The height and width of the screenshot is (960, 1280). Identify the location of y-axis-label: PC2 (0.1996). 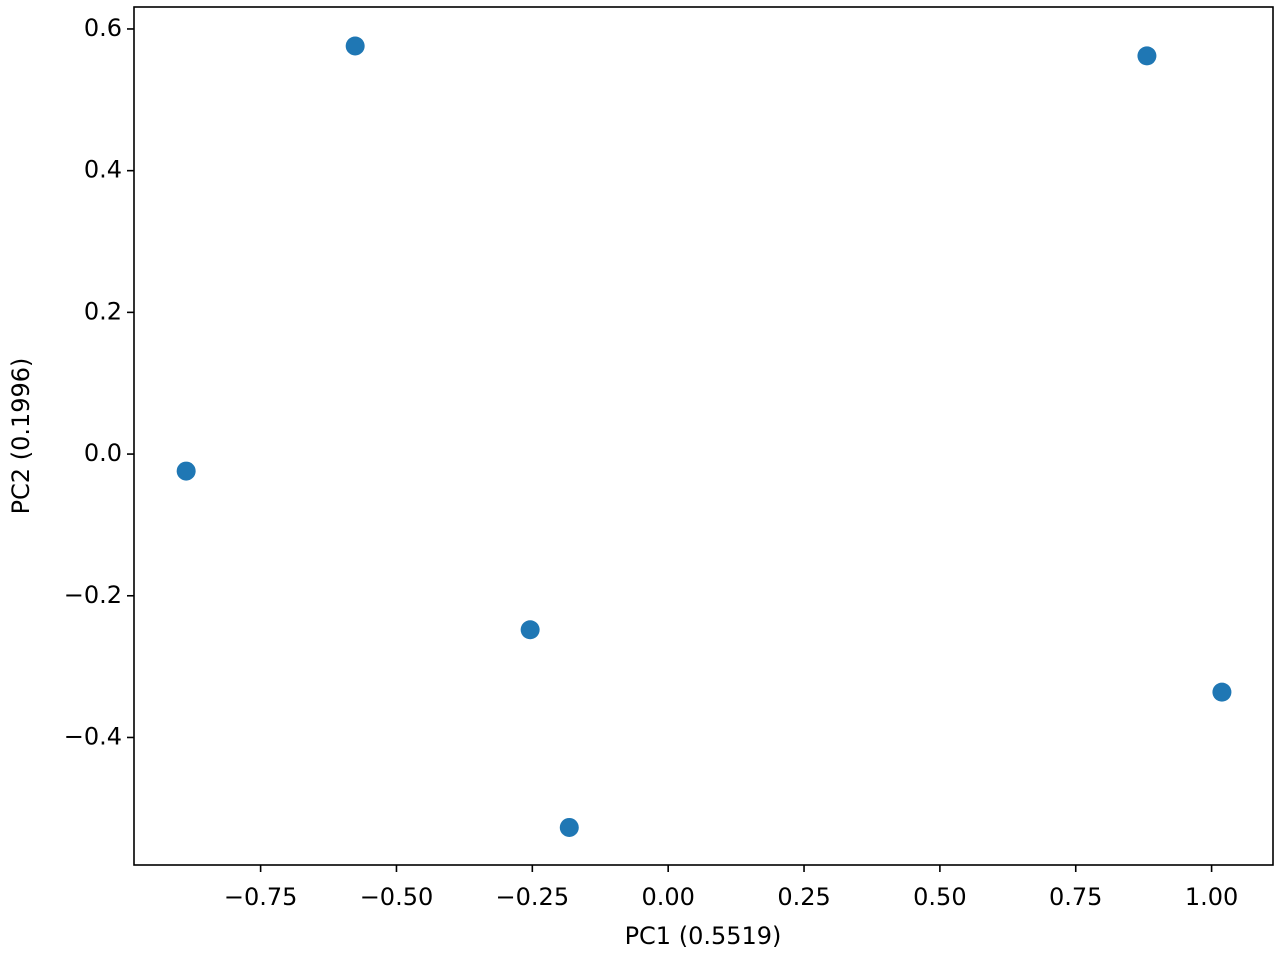
(21, 436).